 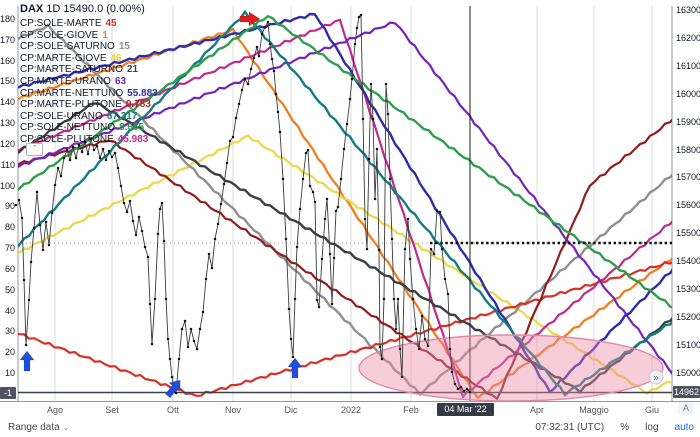 I want to click on left-axis-tick: 70, so click(x=9, y=248).